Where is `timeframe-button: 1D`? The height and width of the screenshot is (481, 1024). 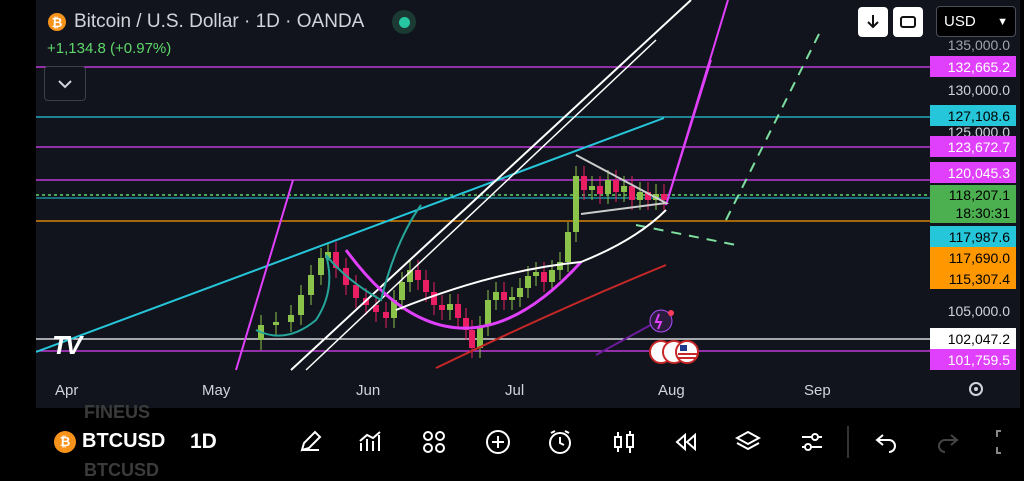
timeframe-button: 1D is located at coordinates (203, 441).